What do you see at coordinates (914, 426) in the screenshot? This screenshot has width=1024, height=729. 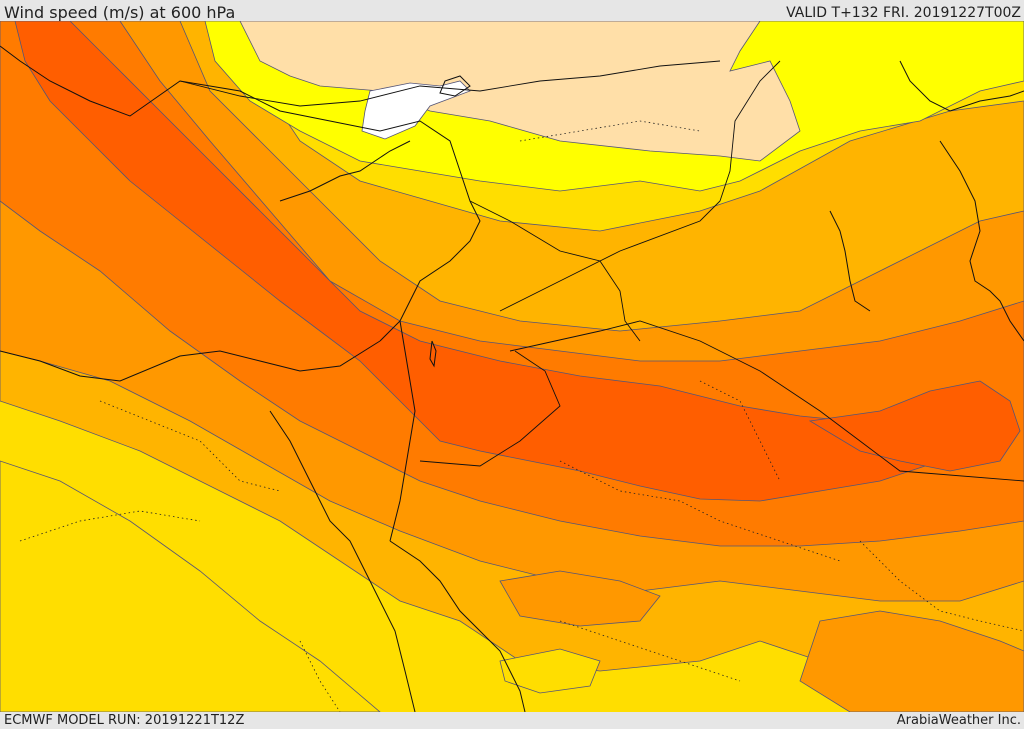 I see `east-jet-region` at bounding box center [914, 426].